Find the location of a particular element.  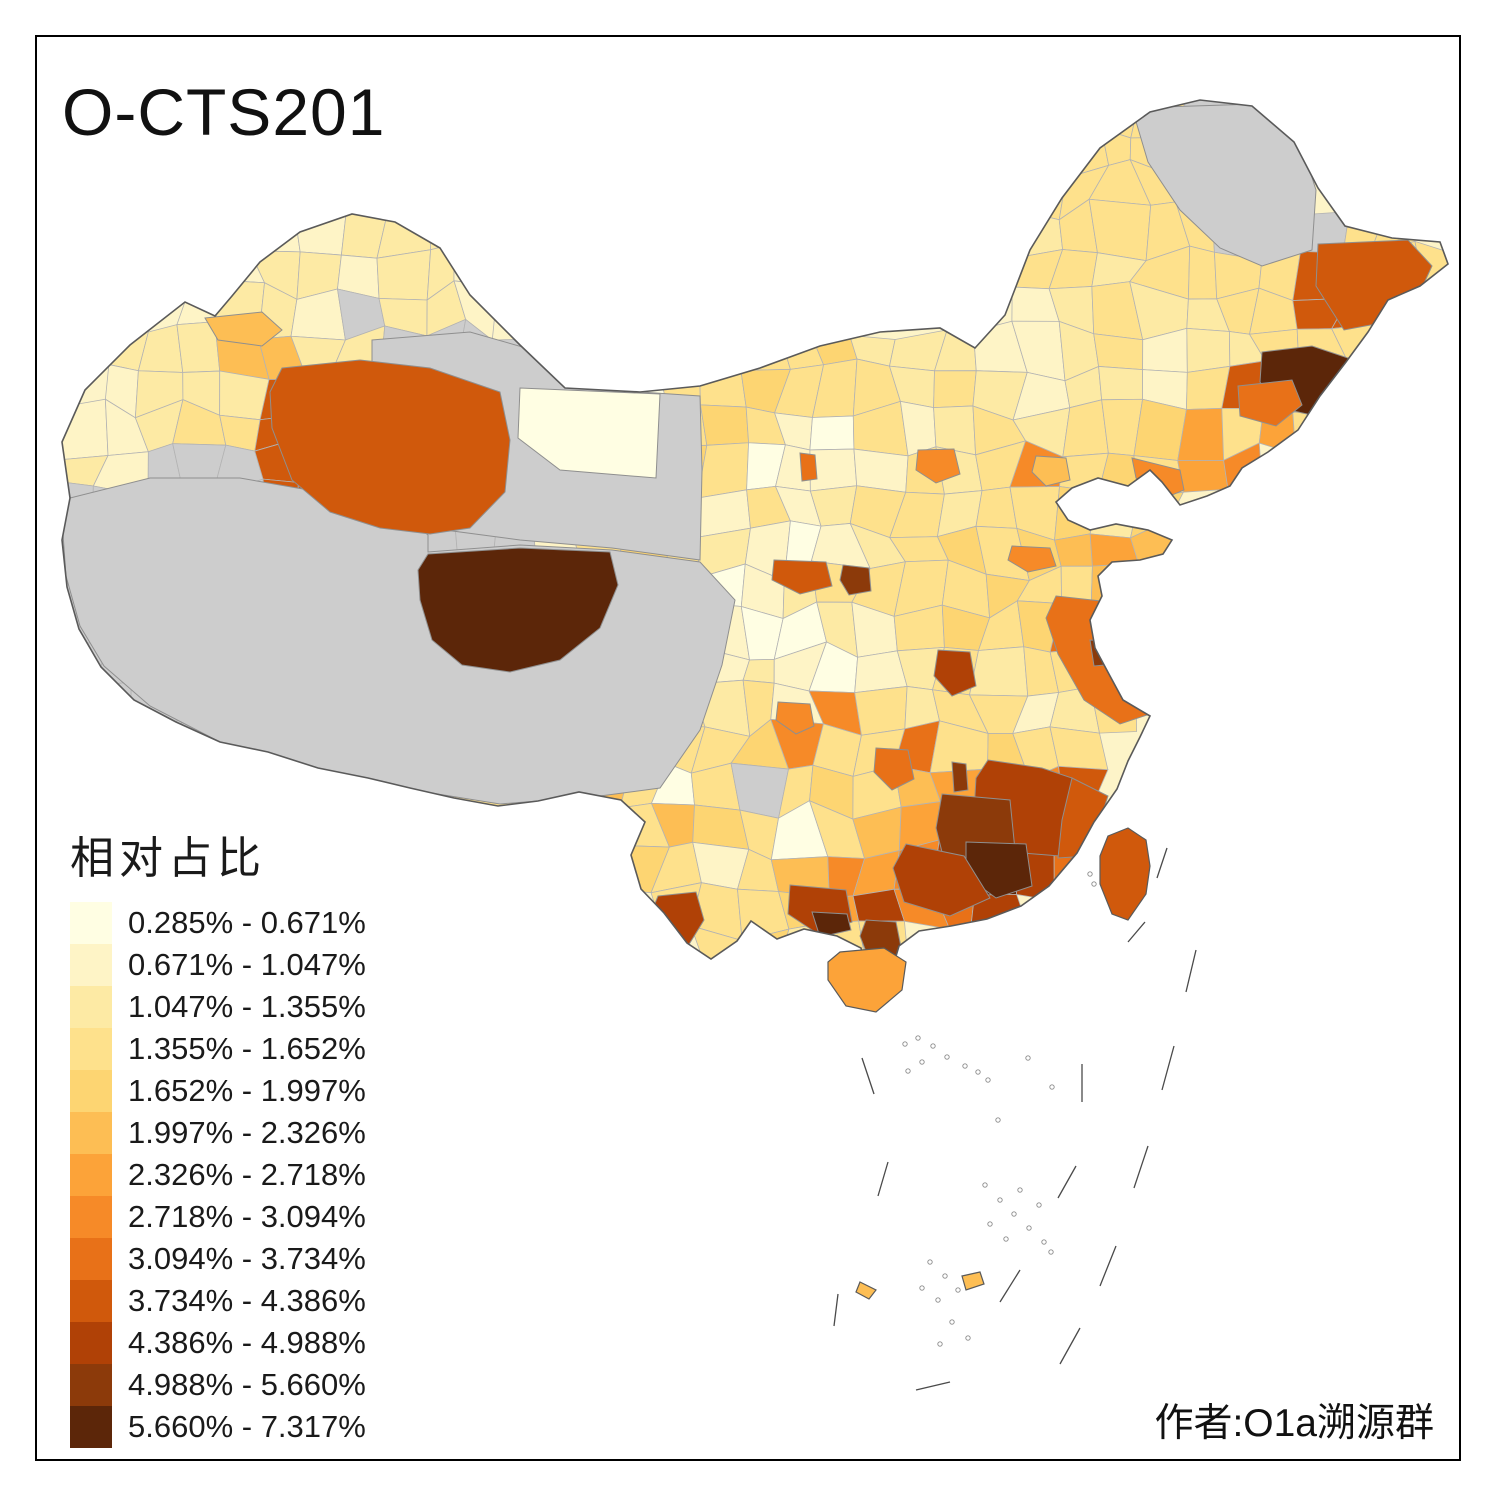

legend-label: 0.671% - 1.047% is located at coordinates (247, 964).